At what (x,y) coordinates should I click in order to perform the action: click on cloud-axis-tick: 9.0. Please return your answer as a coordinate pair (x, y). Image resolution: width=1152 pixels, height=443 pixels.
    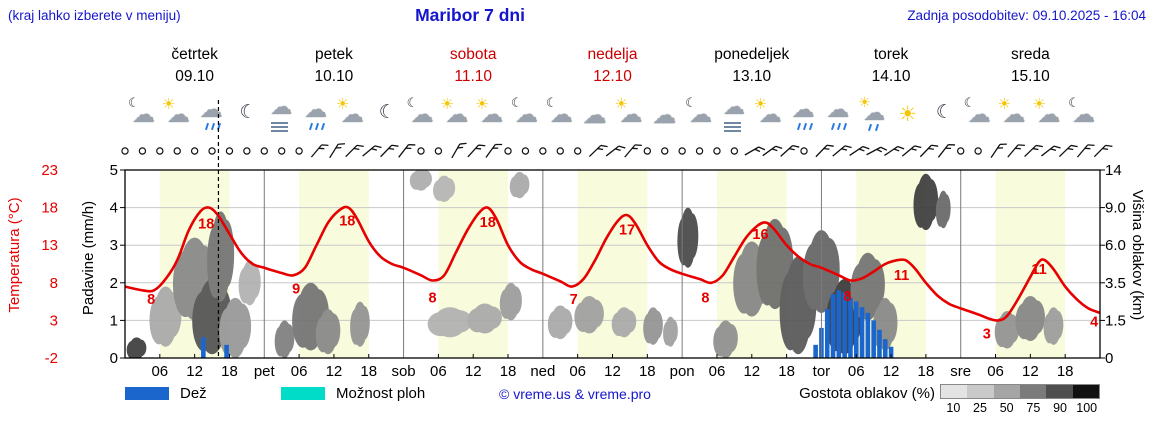
    Looking at the image, I should click on (1115, 208).